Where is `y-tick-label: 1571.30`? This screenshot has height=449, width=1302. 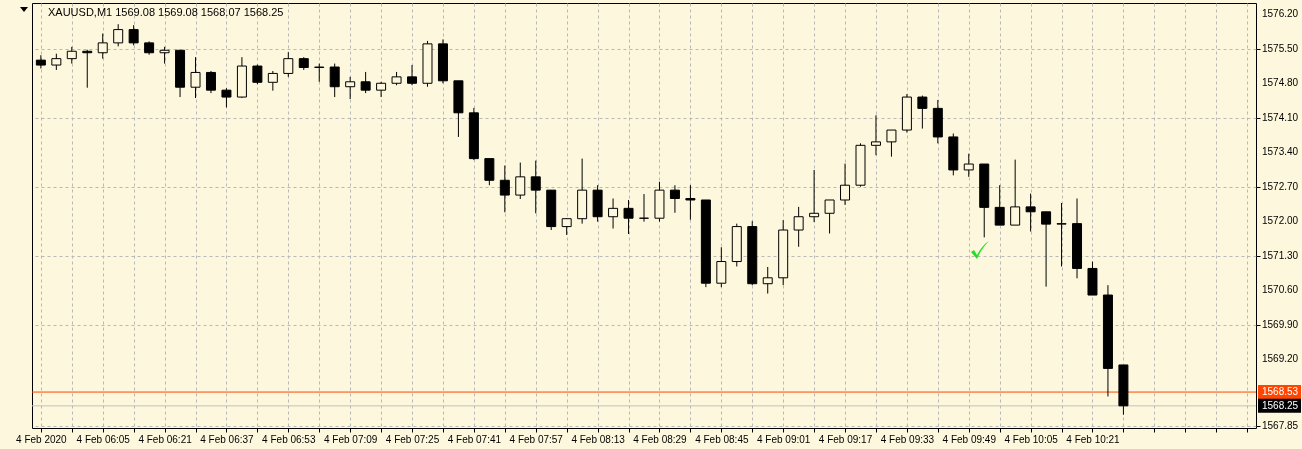
y-tick-label: 1571.30 is located at coordinates (1280, 255).